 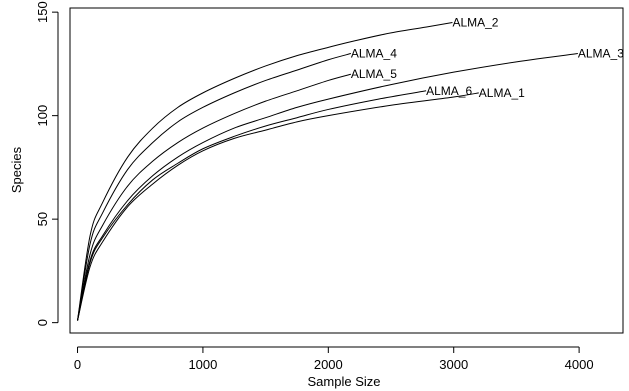 What do you see at coordinates (449, 91) in the screenshot?
I see `series-label: ALMA_6` at bounding box center [449, 91].